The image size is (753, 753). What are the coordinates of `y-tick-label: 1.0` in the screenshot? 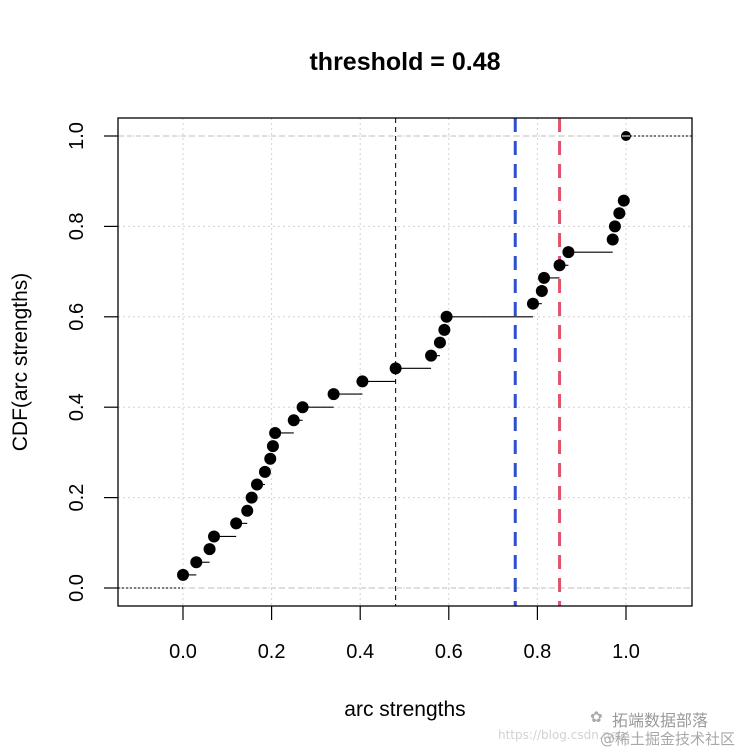 It's located at (77, 136).